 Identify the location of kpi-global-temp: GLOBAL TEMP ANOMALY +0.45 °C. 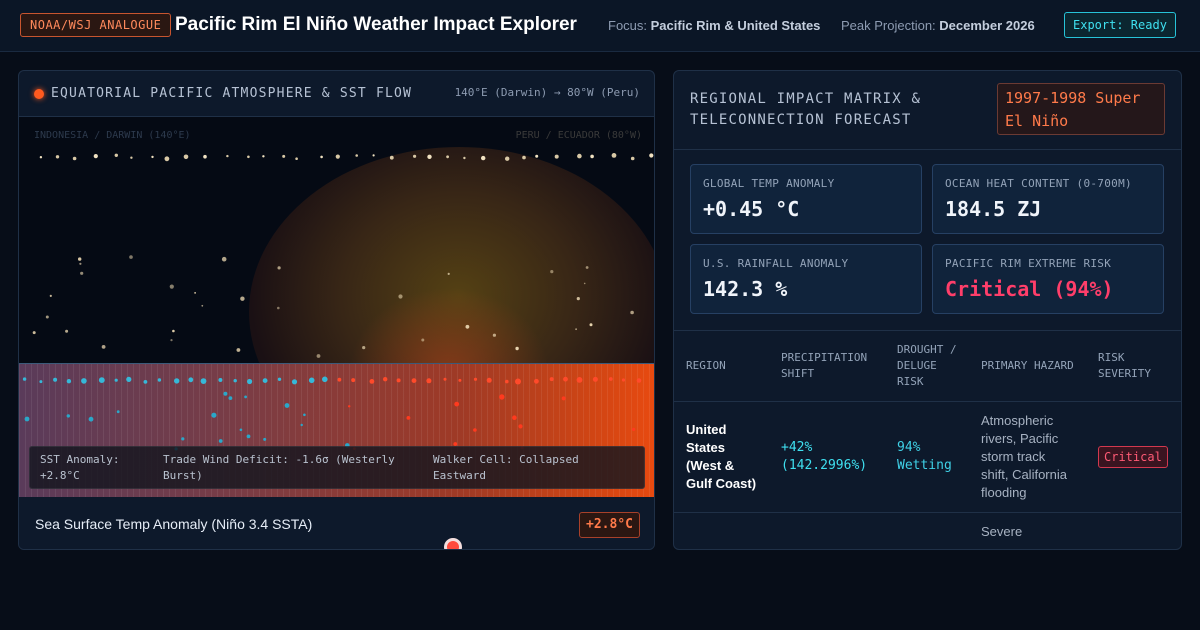
(806, 199).